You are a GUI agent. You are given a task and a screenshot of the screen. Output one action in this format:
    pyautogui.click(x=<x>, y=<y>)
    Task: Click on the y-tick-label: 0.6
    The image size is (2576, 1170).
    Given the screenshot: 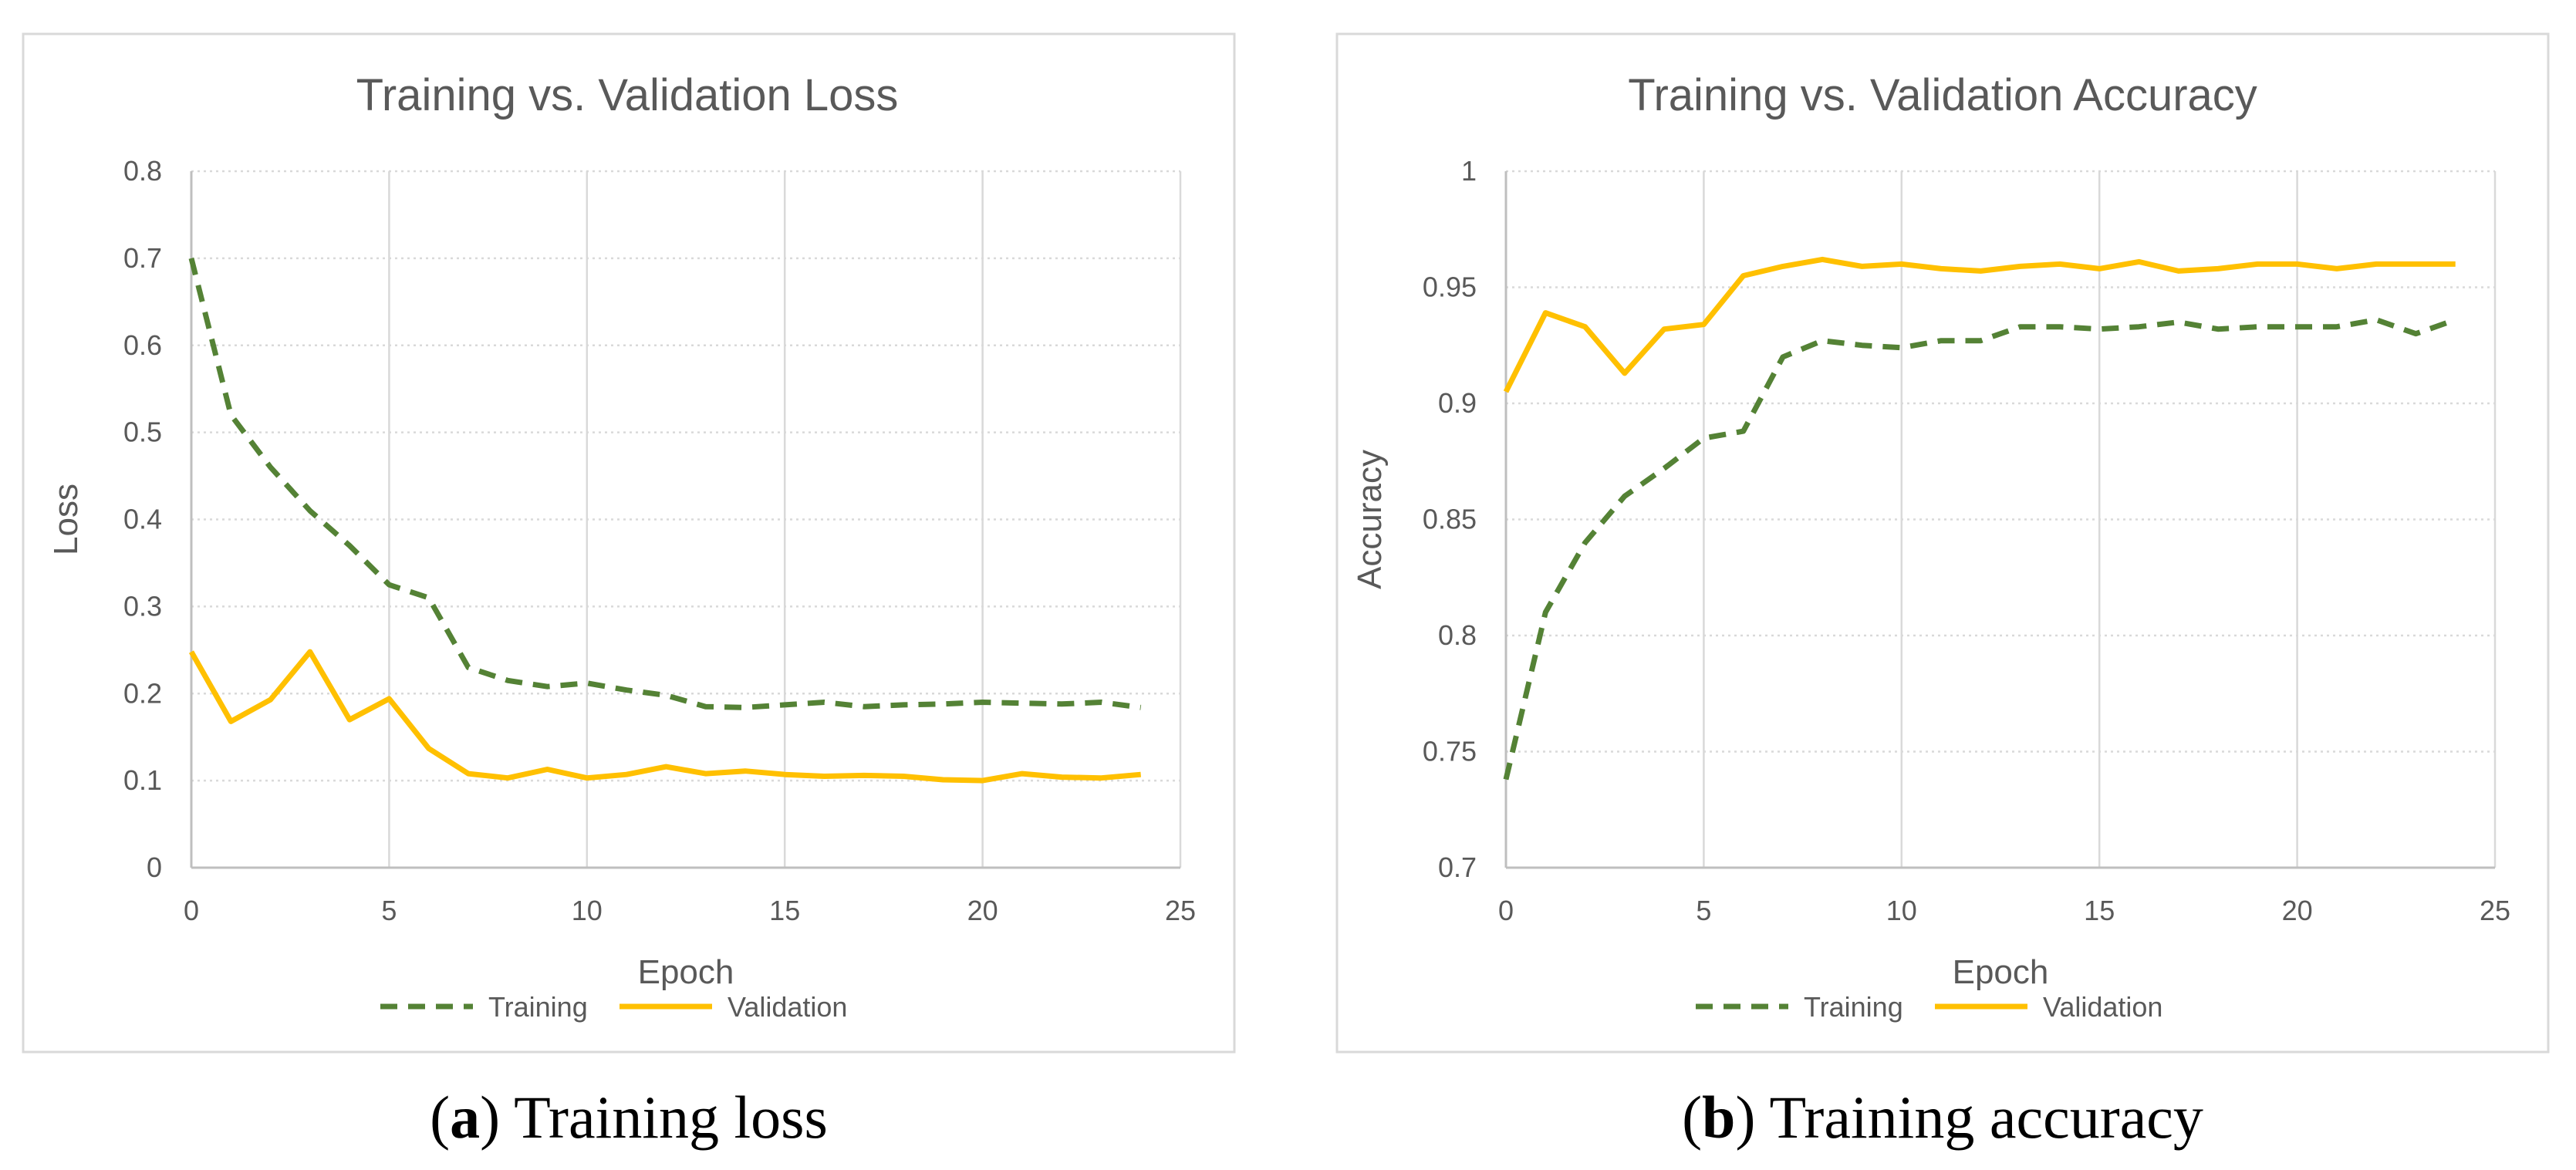 What is the action you would take?
    pyautogui.click(x=142, y=345)
    